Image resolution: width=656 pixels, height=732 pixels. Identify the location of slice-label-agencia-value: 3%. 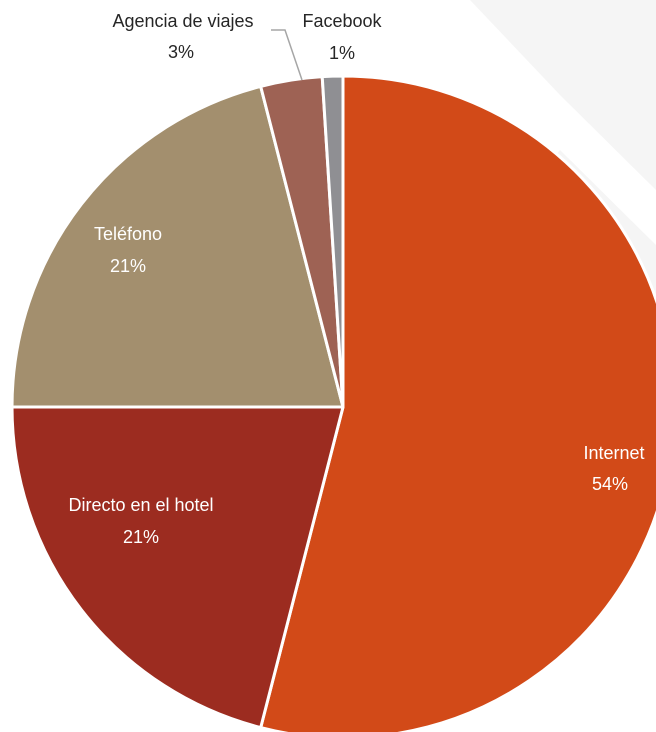
(181, 52).